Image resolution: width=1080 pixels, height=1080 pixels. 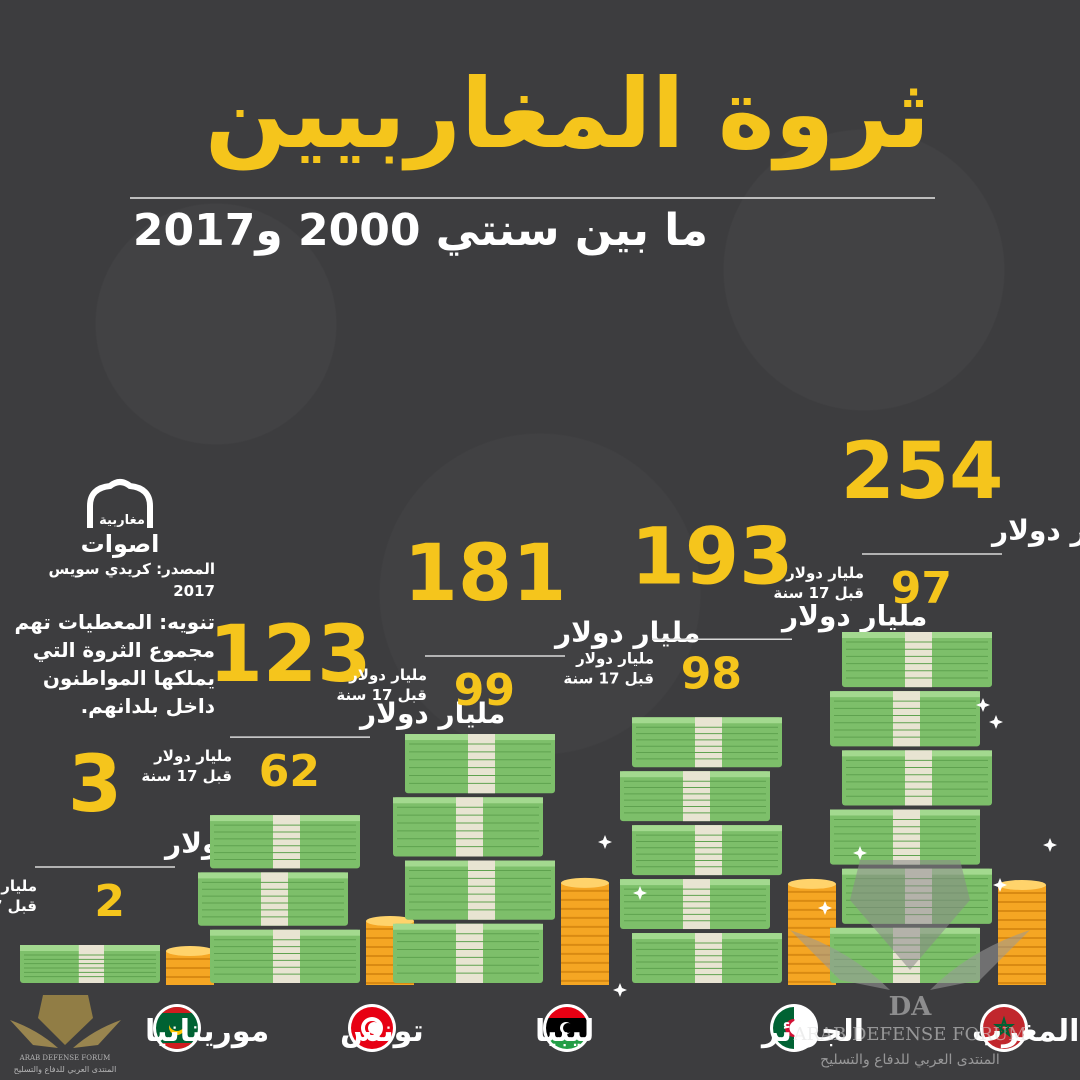 What do you see at coordinates (711, 673) in the screenshot?
I see `value-2000: 98` at bounding box center [711, 673].